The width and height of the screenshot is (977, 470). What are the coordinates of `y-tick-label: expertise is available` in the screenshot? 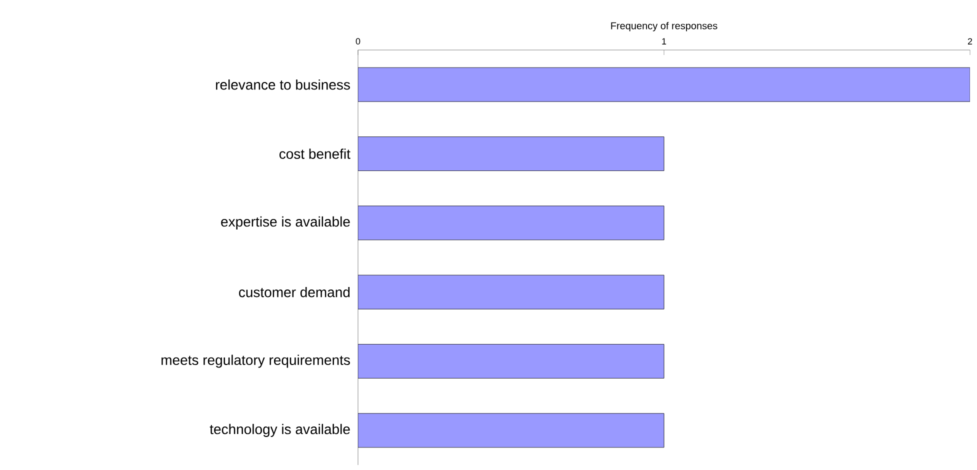 It's located at (285, 223).